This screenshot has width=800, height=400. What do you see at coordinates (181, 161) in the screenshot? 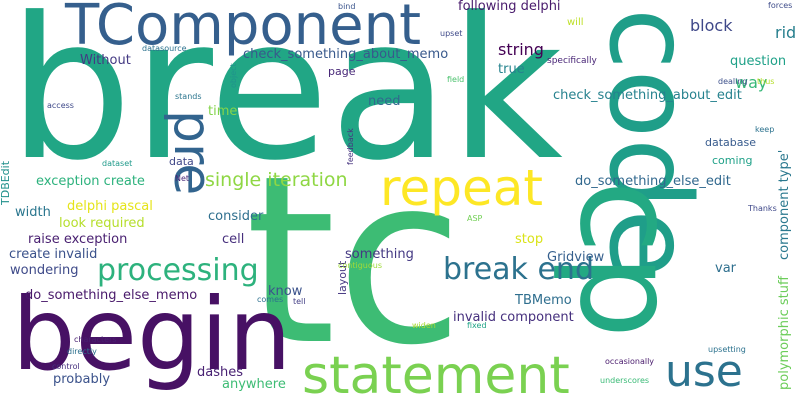
I see `word: data` at bounding box center [181, 161].